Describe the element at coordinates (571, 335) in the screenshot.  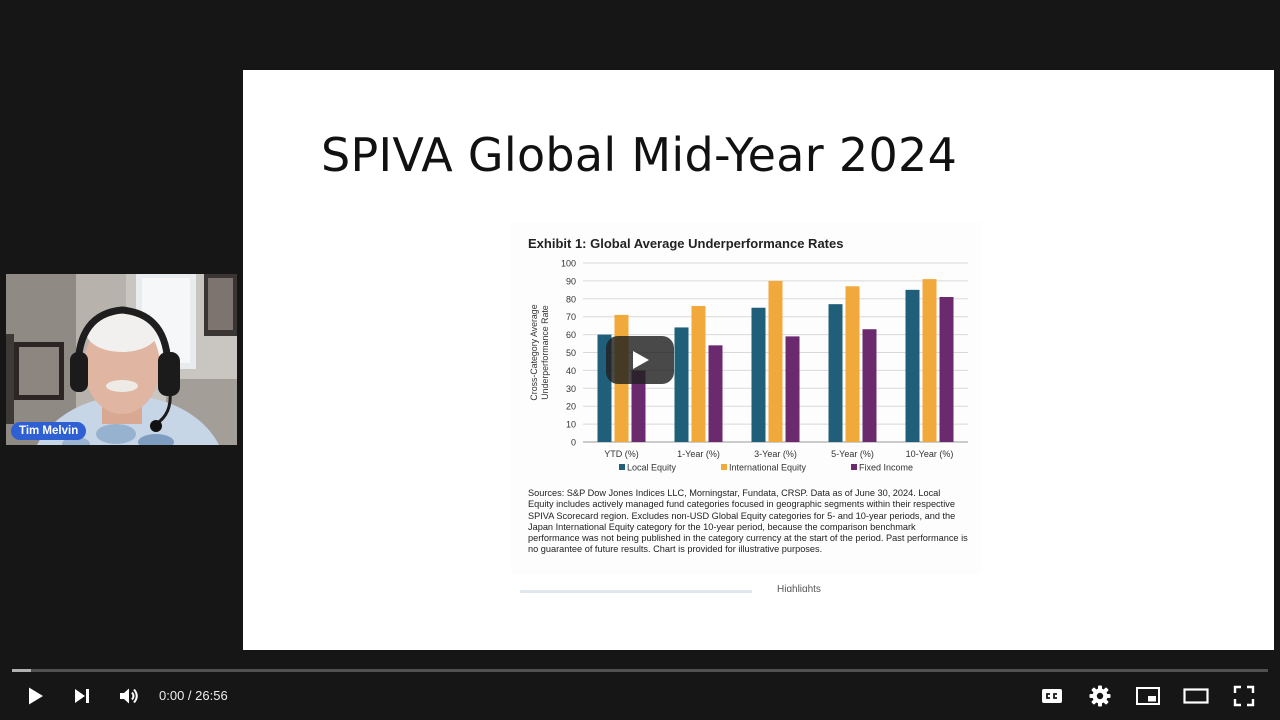
I see `y-tick-label: 60` at that location.